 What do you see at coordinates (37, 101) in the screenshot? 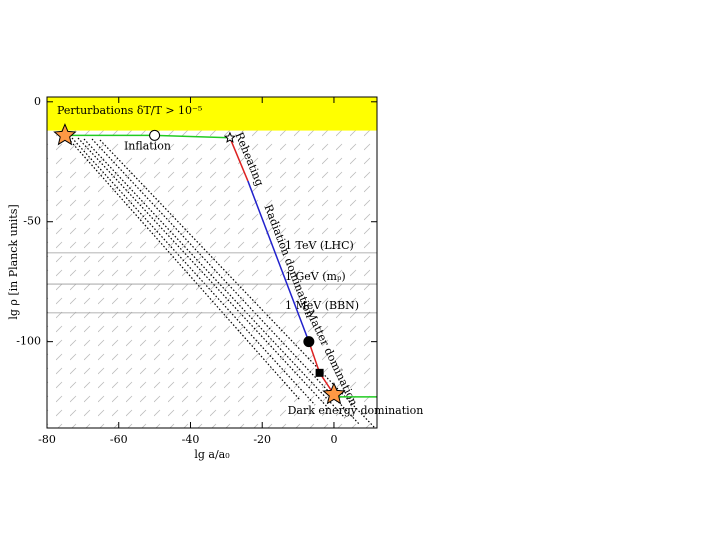
I see `y-tick-label: 0` at bounding box center [37, 101].